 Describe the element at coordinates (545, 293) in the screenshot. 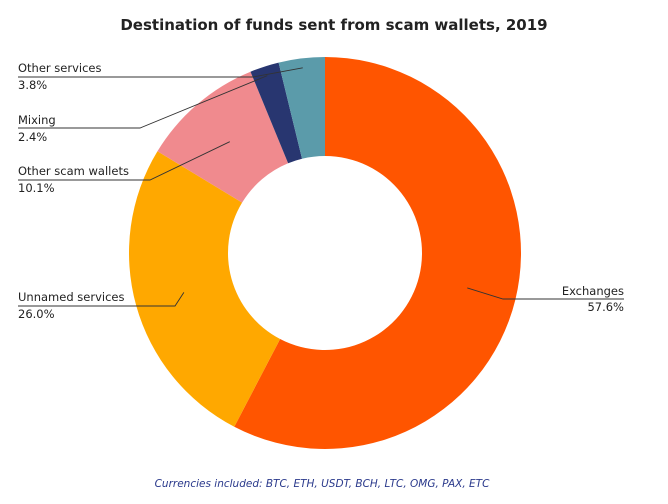

I see `leader-line-exchanges` at that location.